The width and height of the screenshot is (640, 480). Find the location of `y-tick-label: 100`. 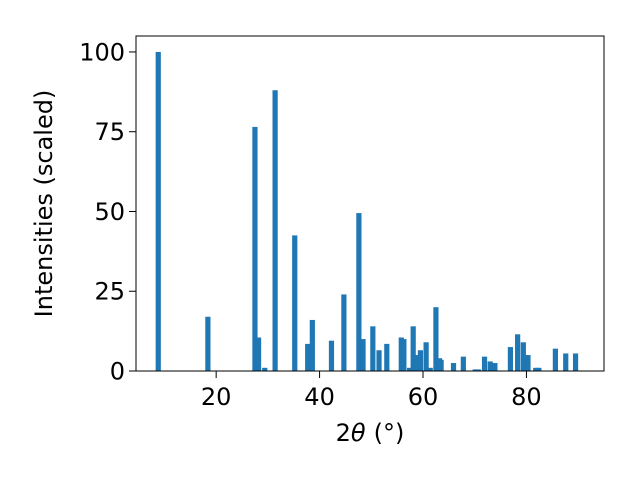

y-tick-label: 100 is located at coordinates (102, 52).